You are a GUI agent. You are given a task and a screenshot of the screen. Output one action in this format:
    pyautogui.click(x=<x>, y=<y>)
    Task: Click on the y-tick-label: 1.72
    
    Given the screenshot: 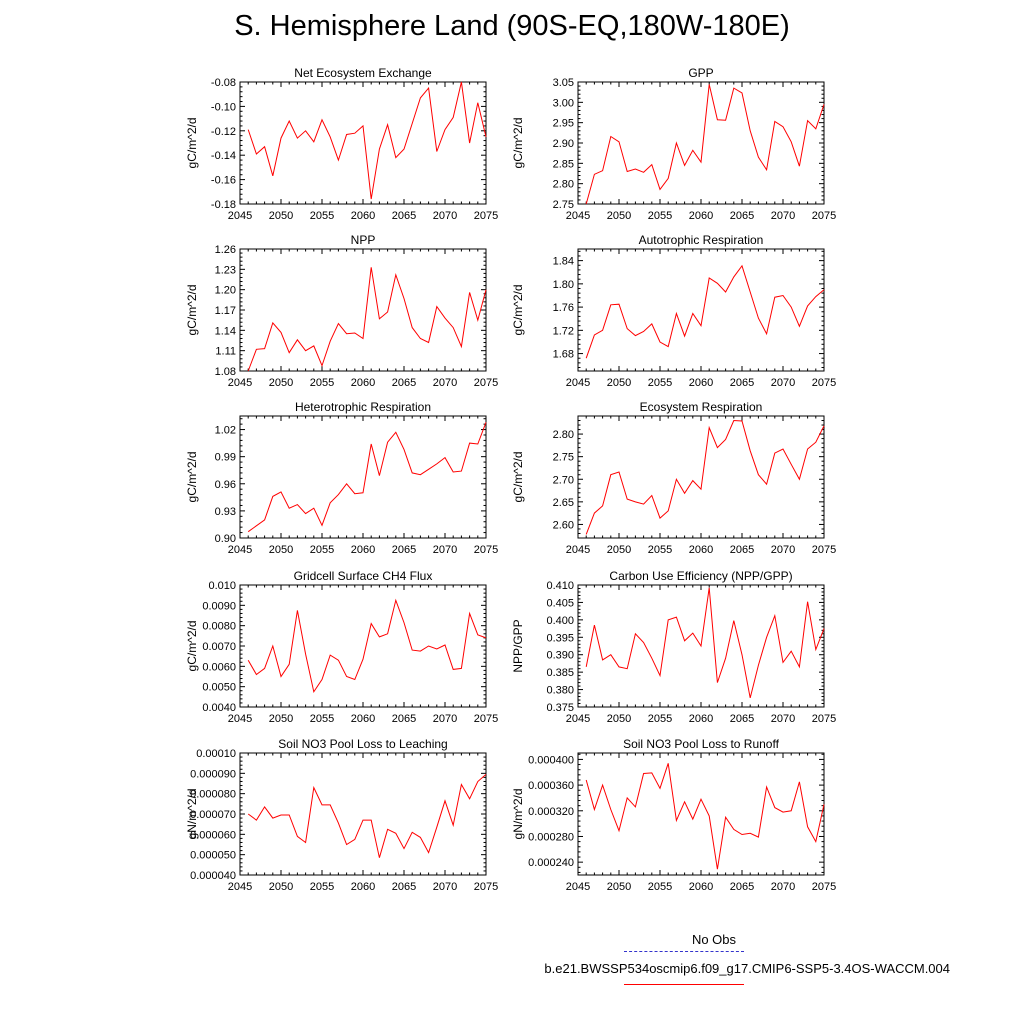 What is the action you would take?
    pyautogui.click(x=563, y=331)
    